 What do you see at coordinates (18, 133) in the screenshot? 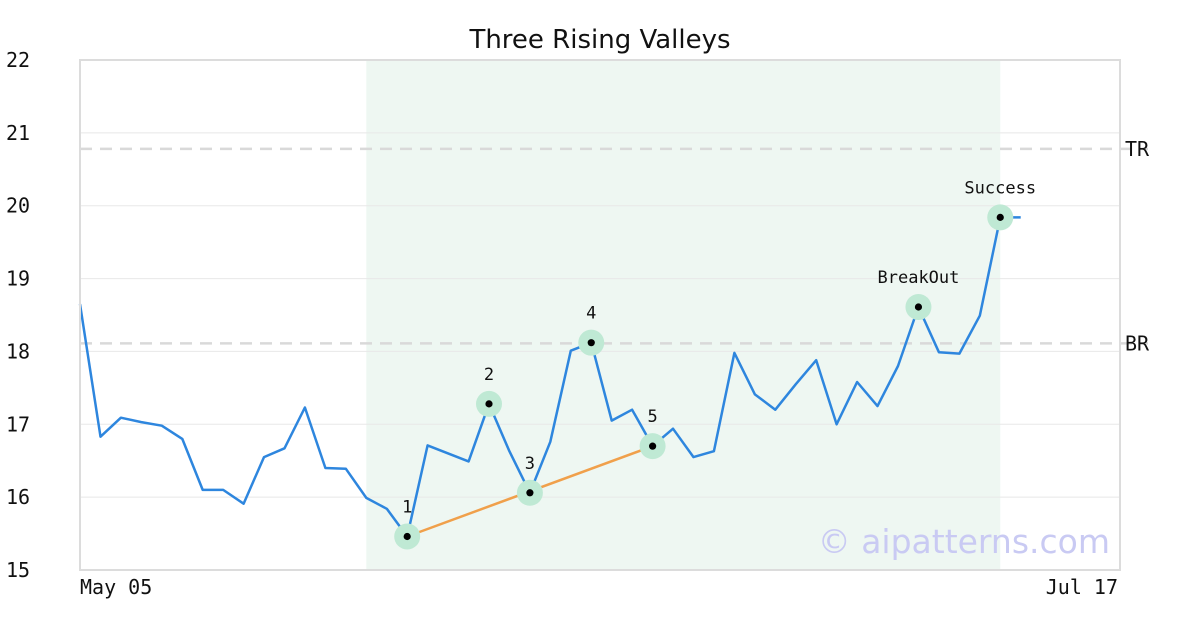
I see `y-tick-label: 21` at bounding box center [18, 133].